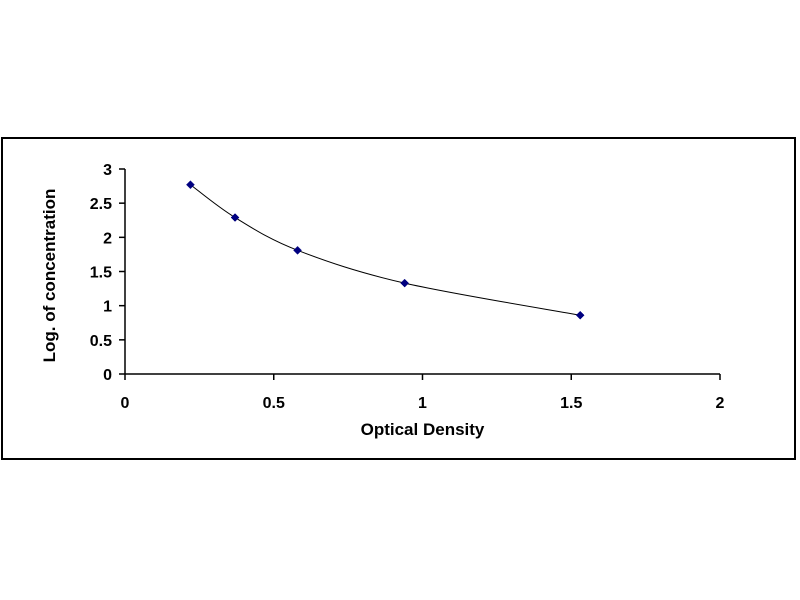 The height and width of the screenshot is (600, 800). What do you see at coordinates (107, 307) in the screenshot?
I see `y-tick-label: 1` at bounding box center [107, 307].